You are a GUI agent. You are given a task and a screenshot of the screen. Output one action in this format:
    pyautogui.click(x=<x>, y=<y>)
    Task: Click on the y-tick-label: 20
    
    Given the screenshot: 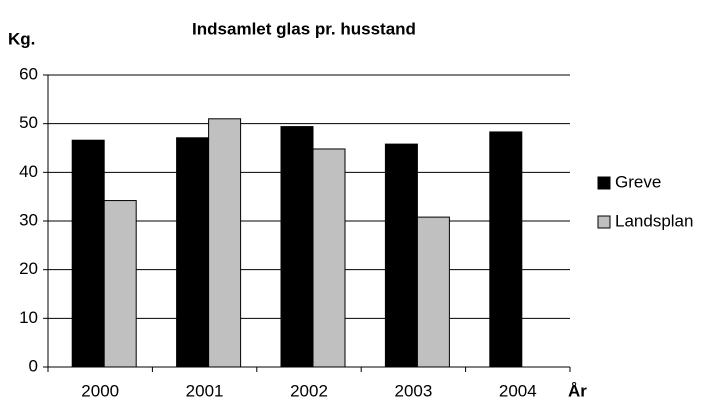 What is the action you would take?
    pyautogui.click(x=28, y=268)
    